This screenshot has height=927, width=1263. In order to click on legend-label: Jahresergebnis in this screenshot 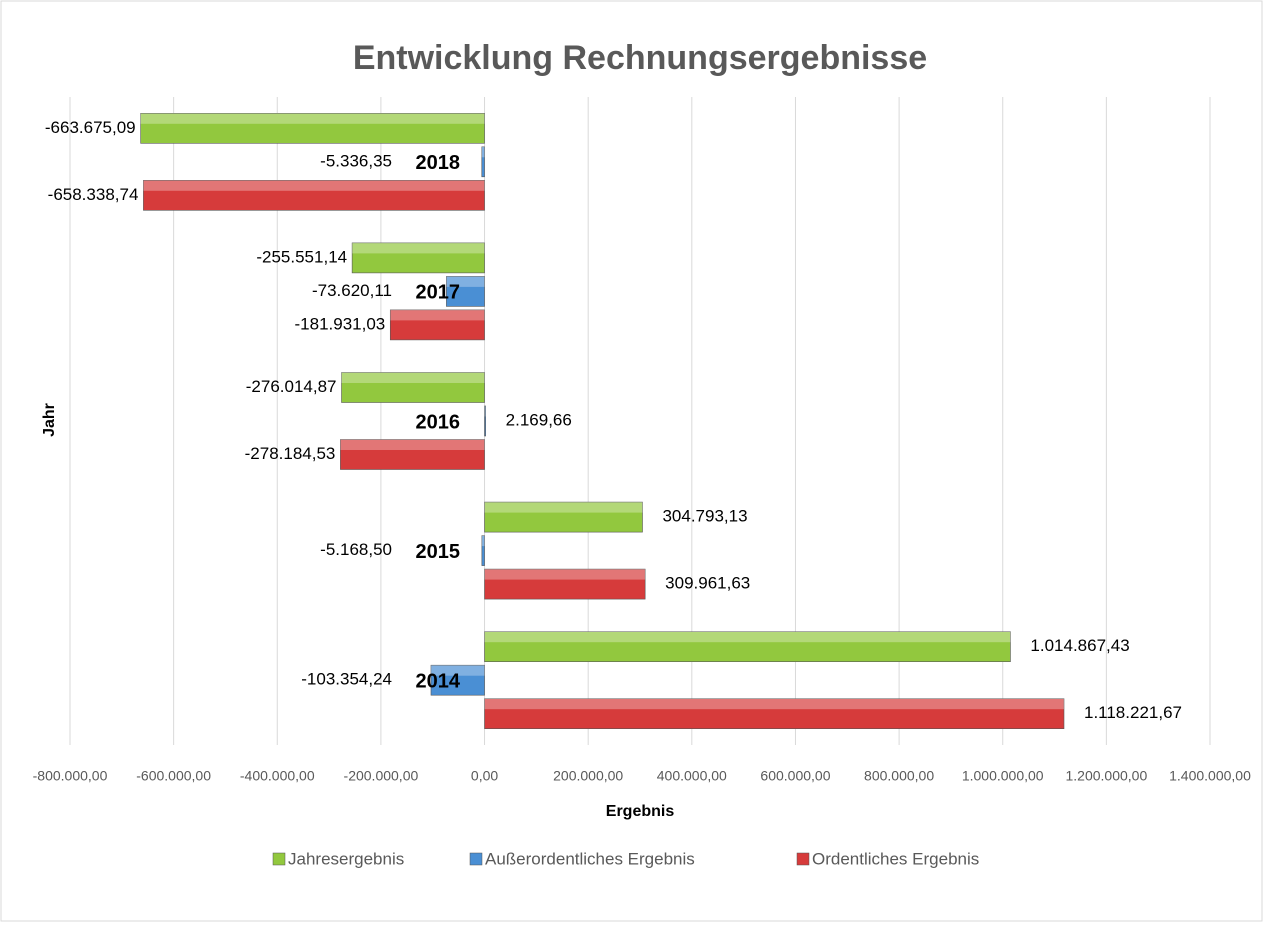, I will do `click(346, 858)`.